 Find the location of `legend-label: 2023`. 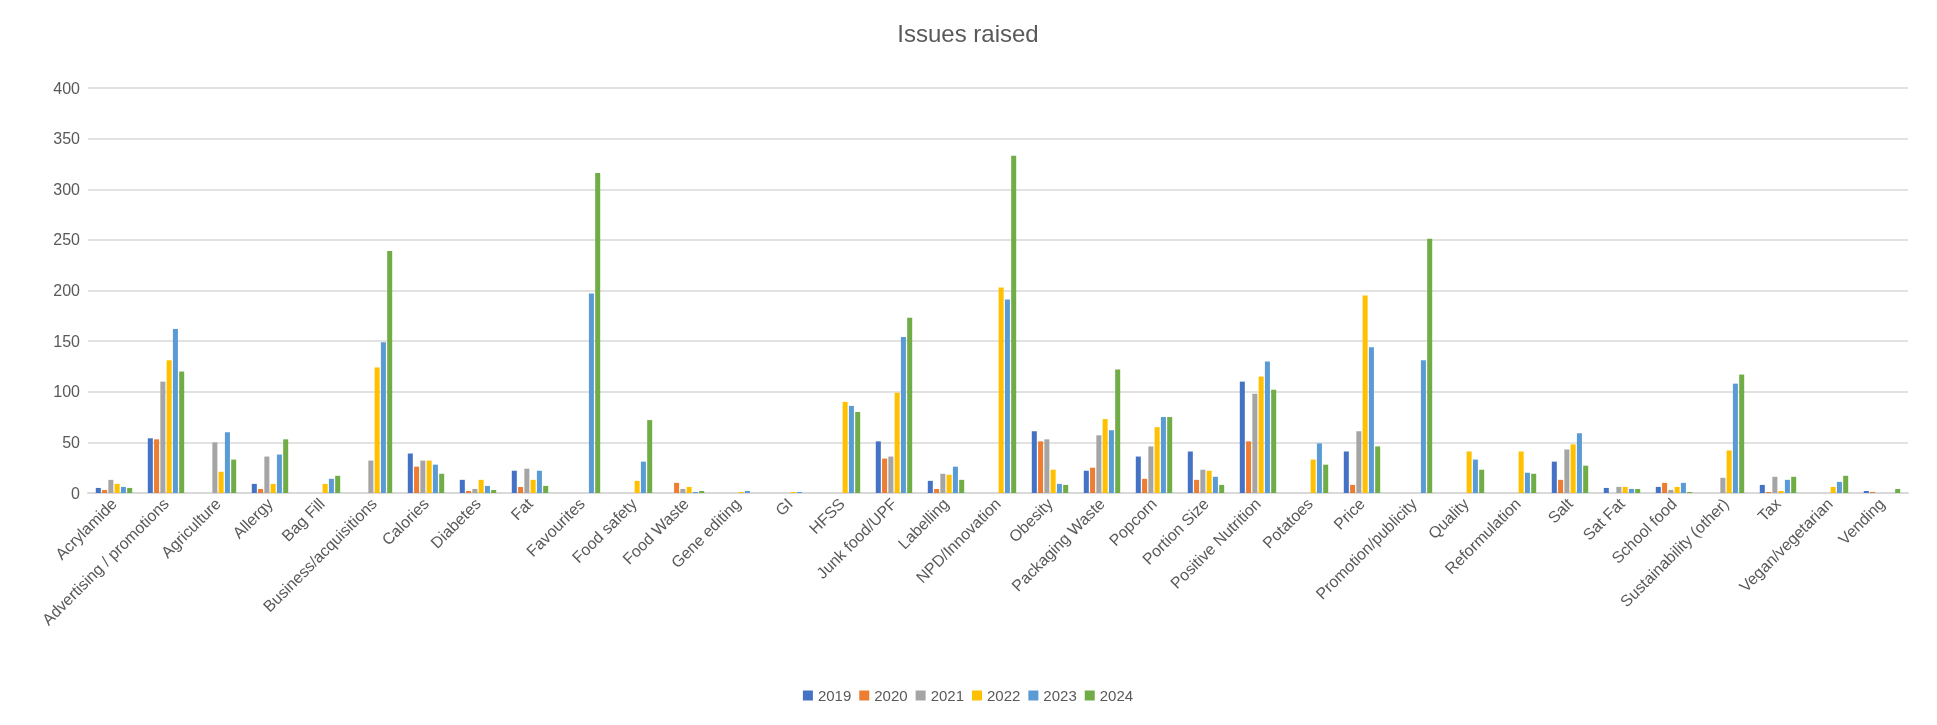

legend-label: 2023 is located at coordinates (1060, 695).